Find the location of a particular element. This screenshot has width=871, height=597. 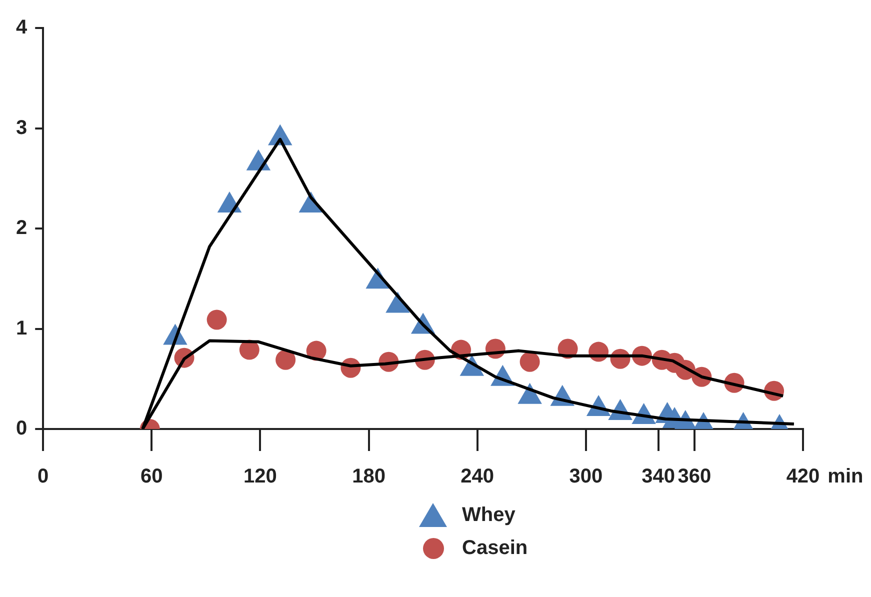

x-tick-label: 60 is located at coordinates (151, 477).